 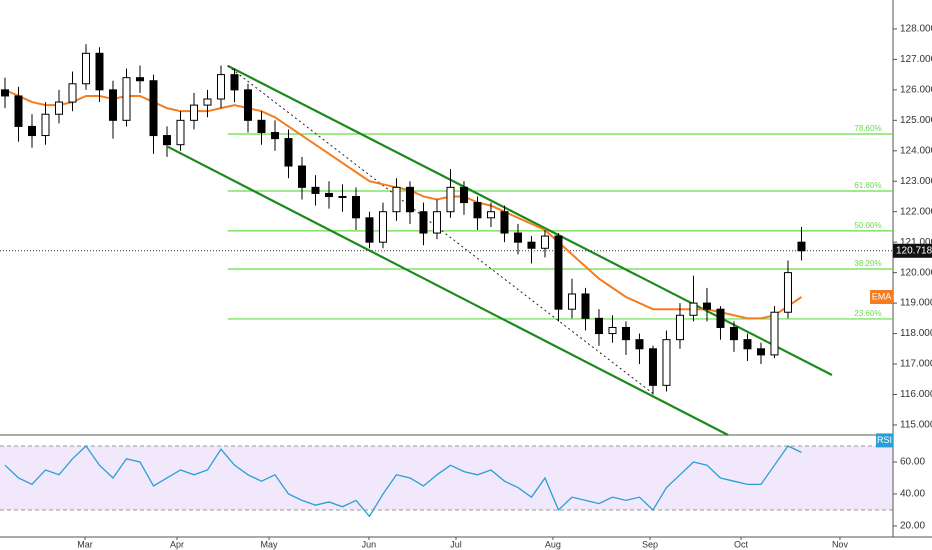 What do you see at coordinates (85, 544) in the screenshot?
I see `x-tick-label: Mar` at bounding box center [85, 544].